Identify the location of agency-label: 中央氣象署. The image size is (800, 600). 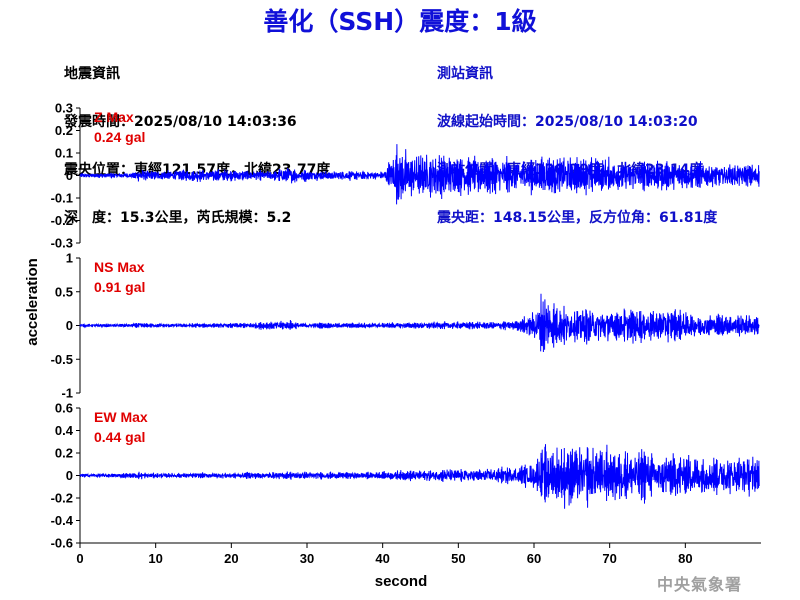
(700, 584).